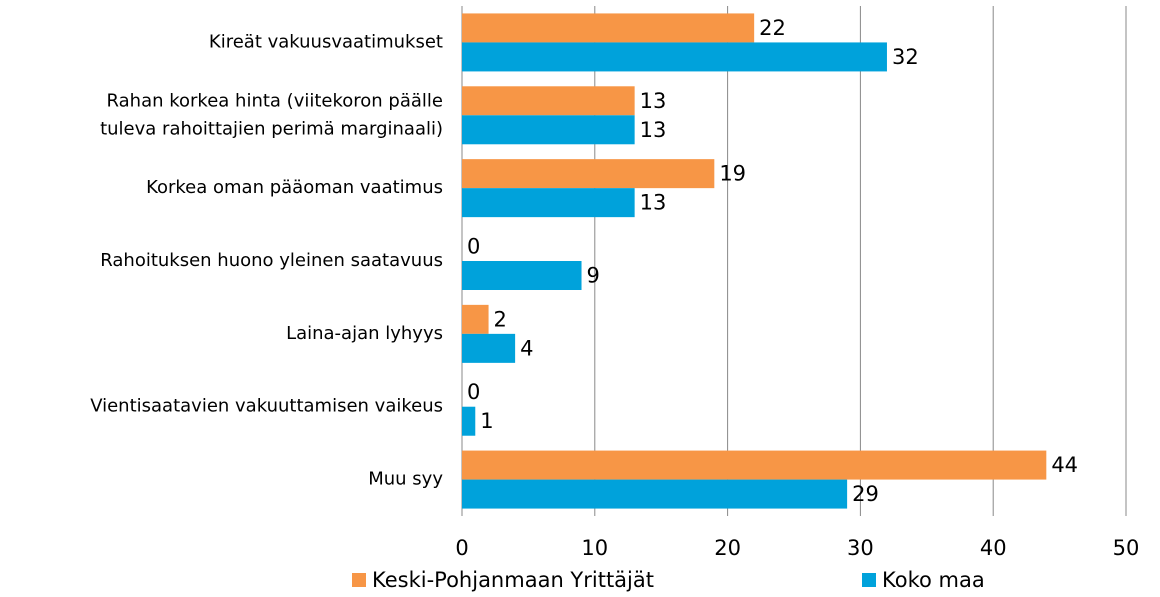 The height and width of the screenshot is (597, 1160). What do you see at coordinates (461, 548) in the screenshot?
I see `x-tick-label: 0` at bounding box center [461, 548].